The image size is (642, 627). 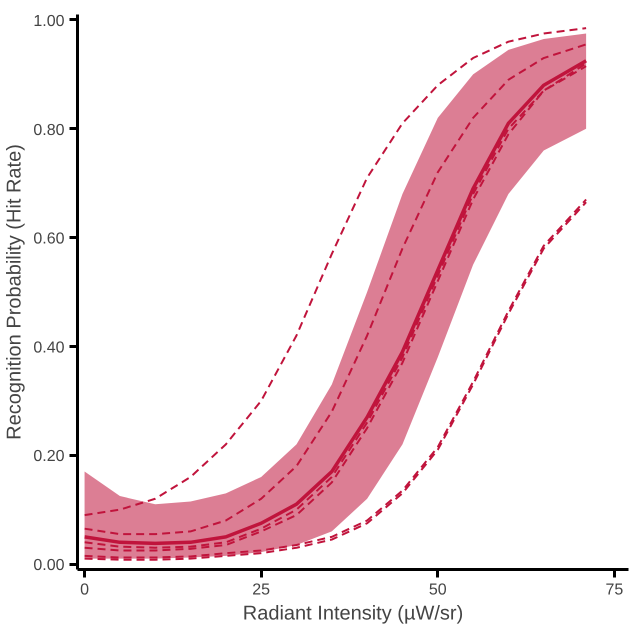 I want to click on y-tick-label: 0.00, so click(x=49, y=565).